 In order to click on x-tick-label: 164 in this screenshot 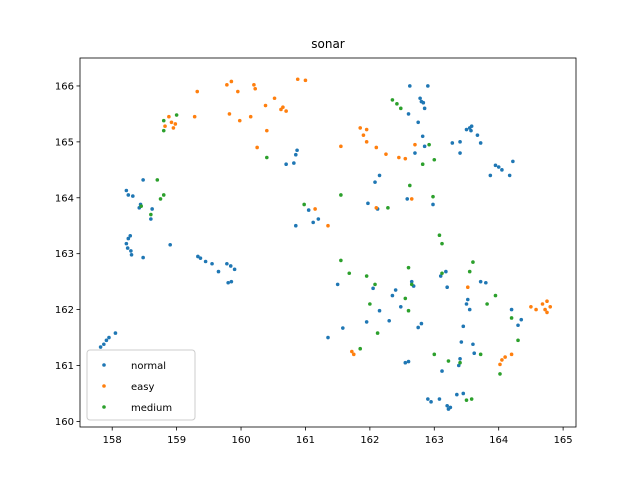, I will do `click(498, 440)`.